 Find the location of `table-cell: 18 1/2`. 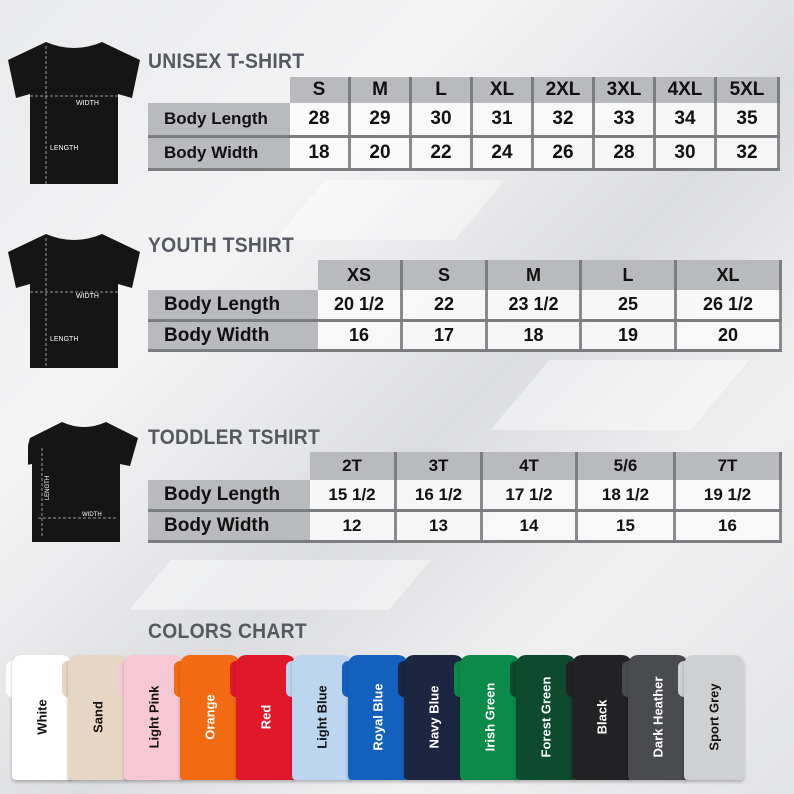

table-cell: 18 1/2 is located at coordinates (627, 494).